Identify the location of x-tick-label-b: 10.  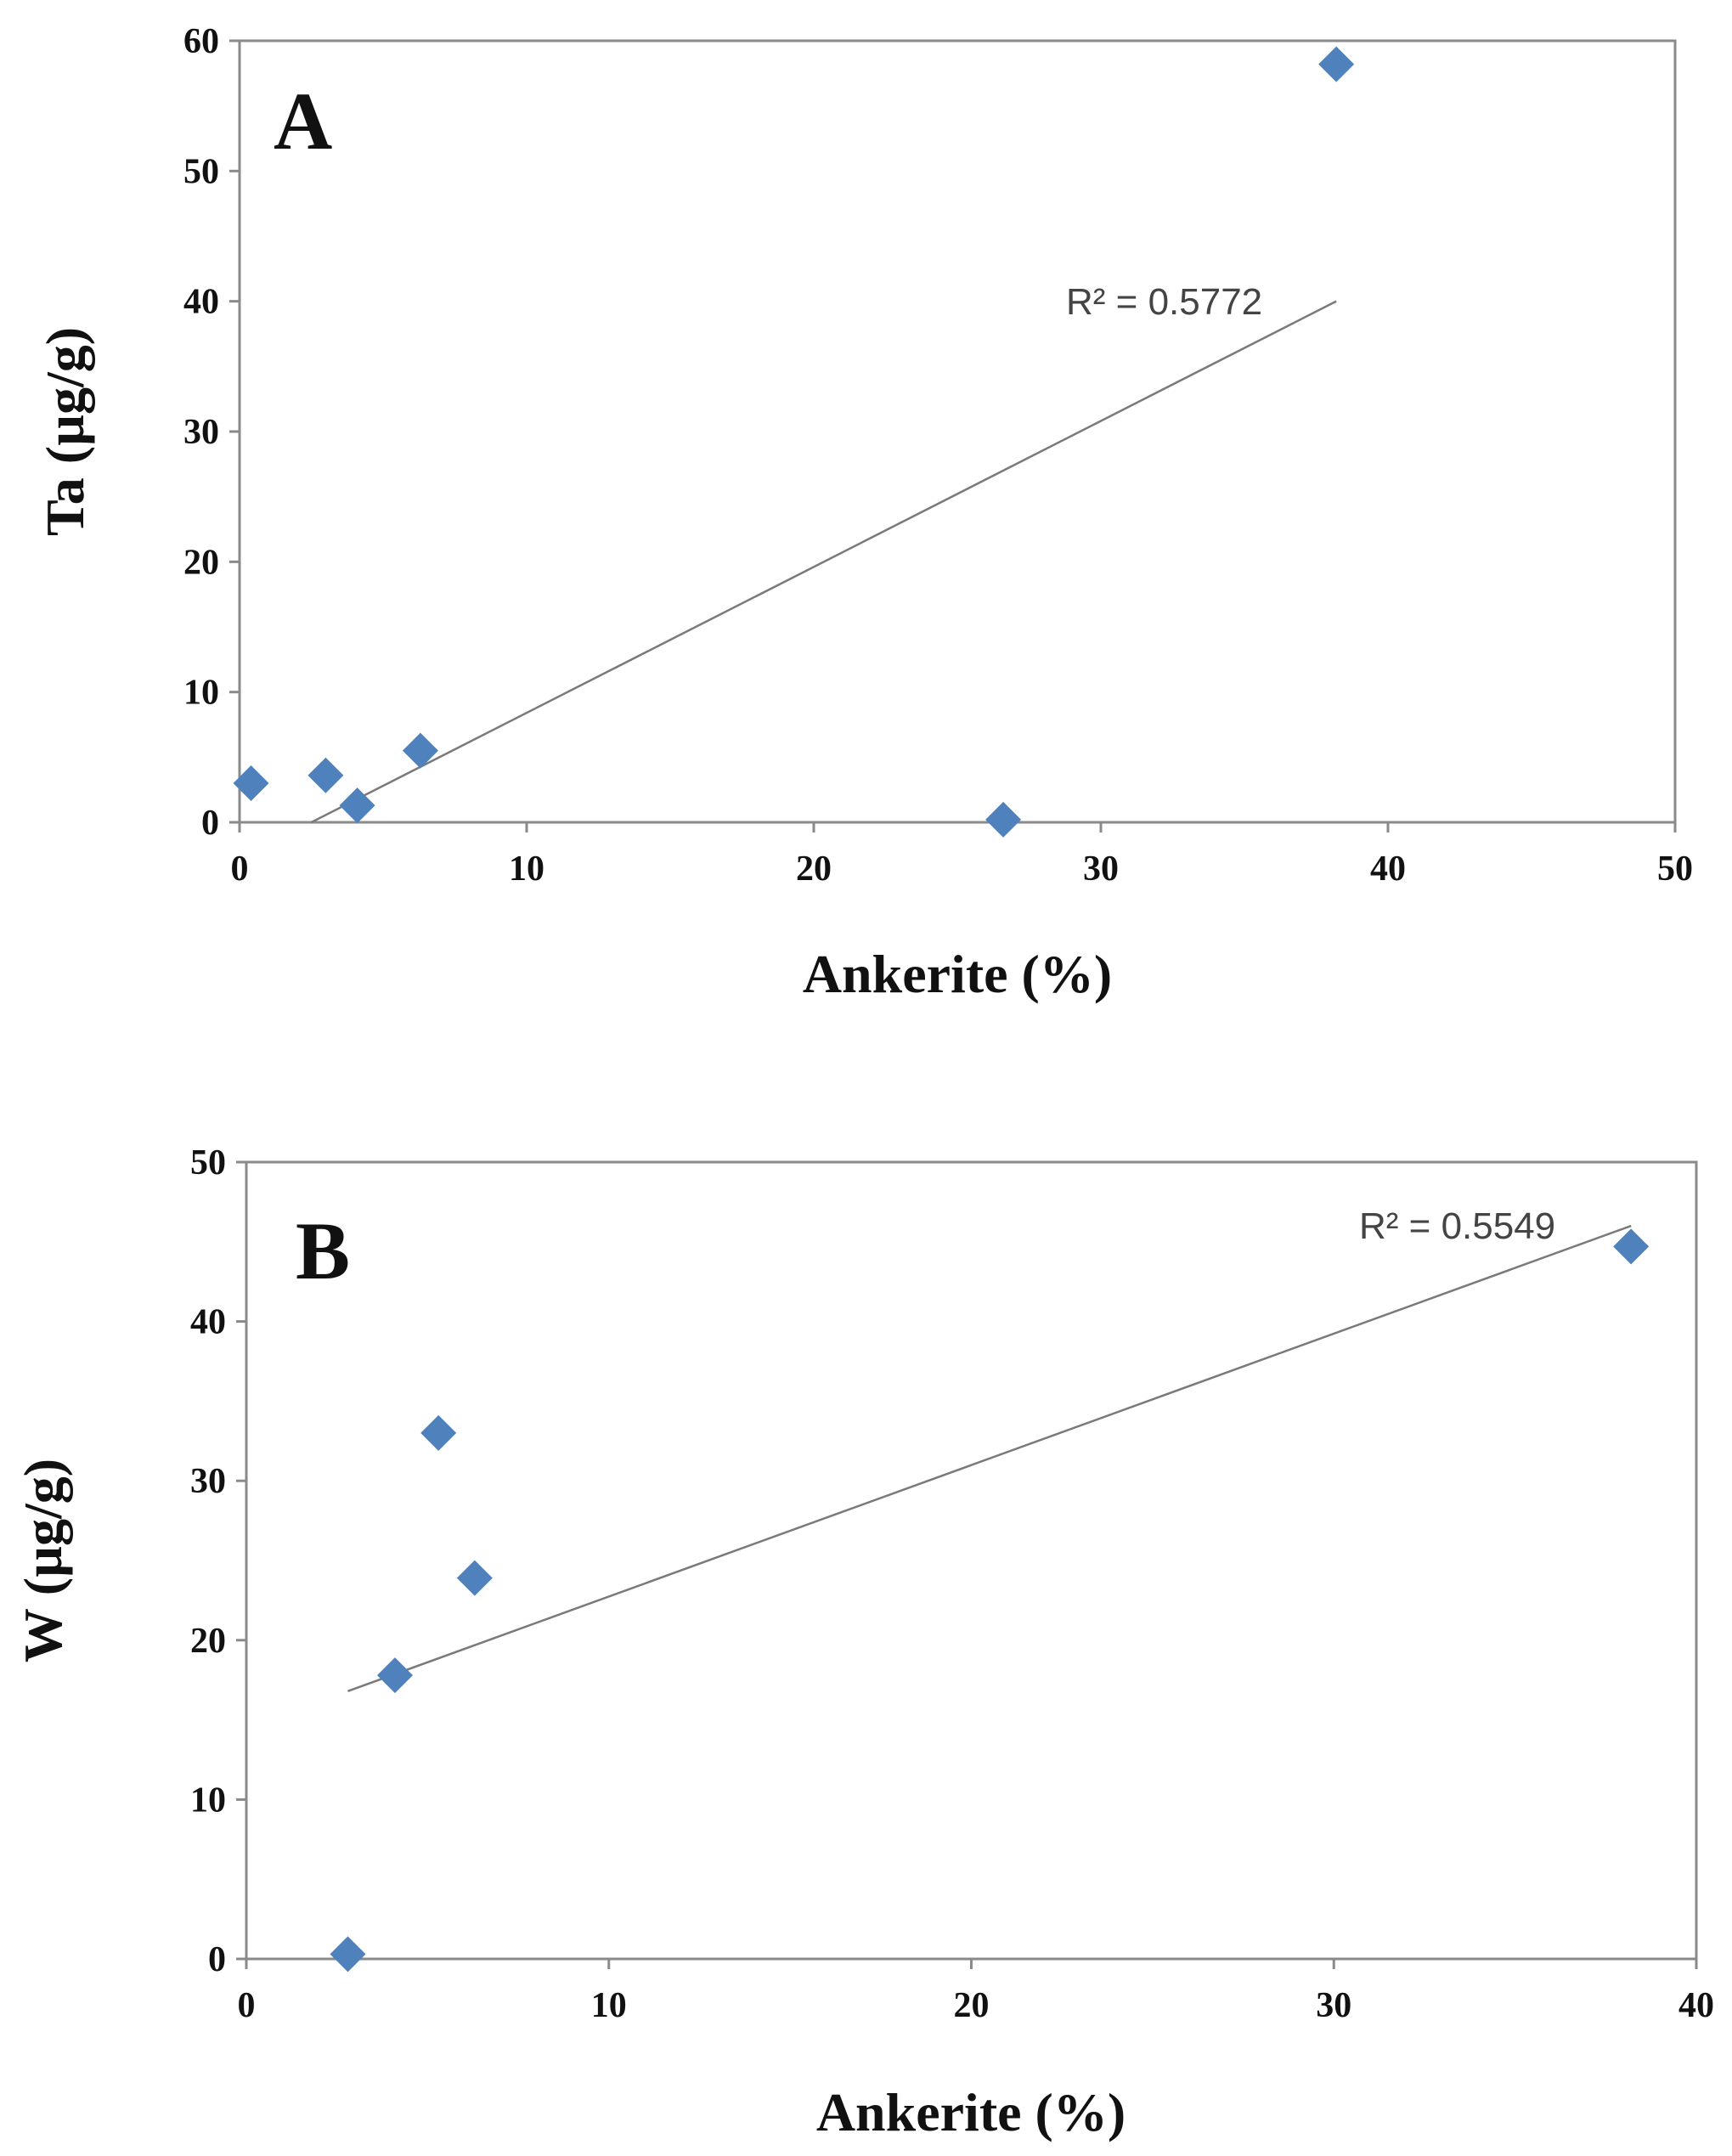
(609, 2005).